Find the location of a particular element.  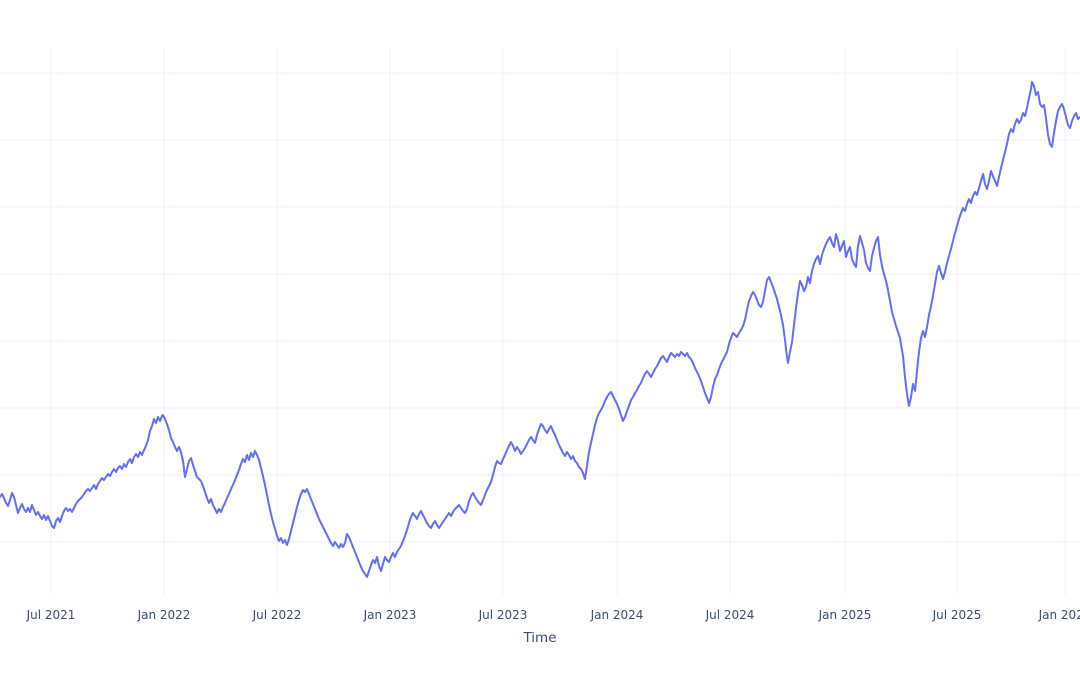

x-tick-label: Jan 2024 is located at coordinates (617, 615).